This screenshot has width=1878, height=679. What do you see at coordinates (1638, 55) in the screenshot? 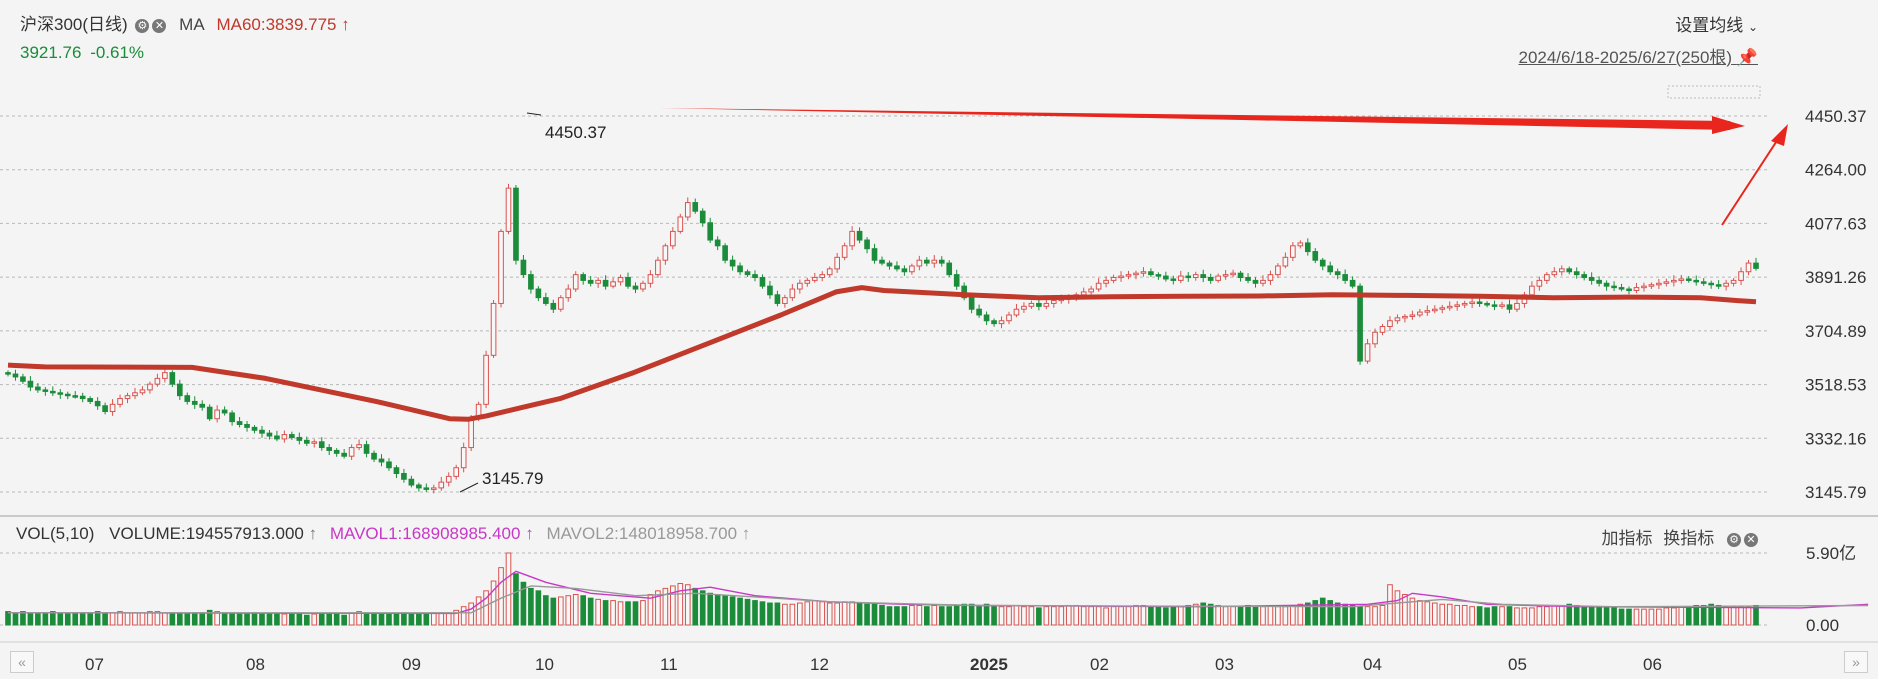
I see `date-range: 2024/6/18-2025/6/27(250根) 📌` at bounding box center [1638, 55].